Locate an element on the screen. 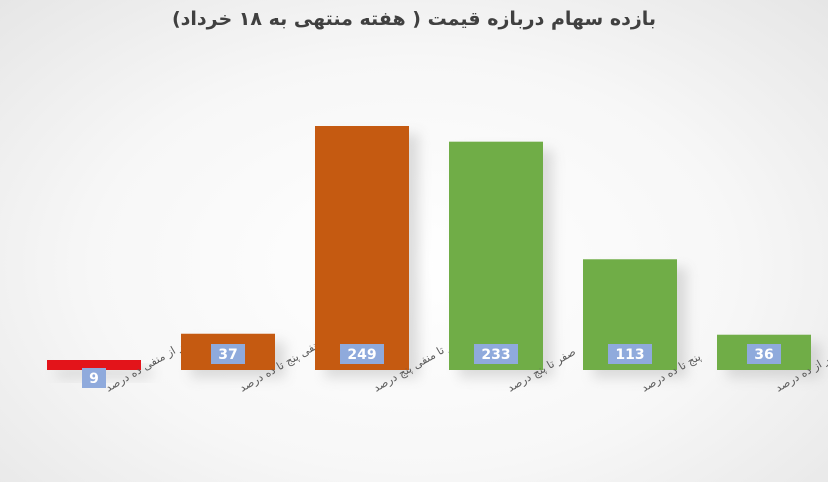 The height and width of the screenshot is (482, 828). data-label: 37 is located at coordinates (227, 355).